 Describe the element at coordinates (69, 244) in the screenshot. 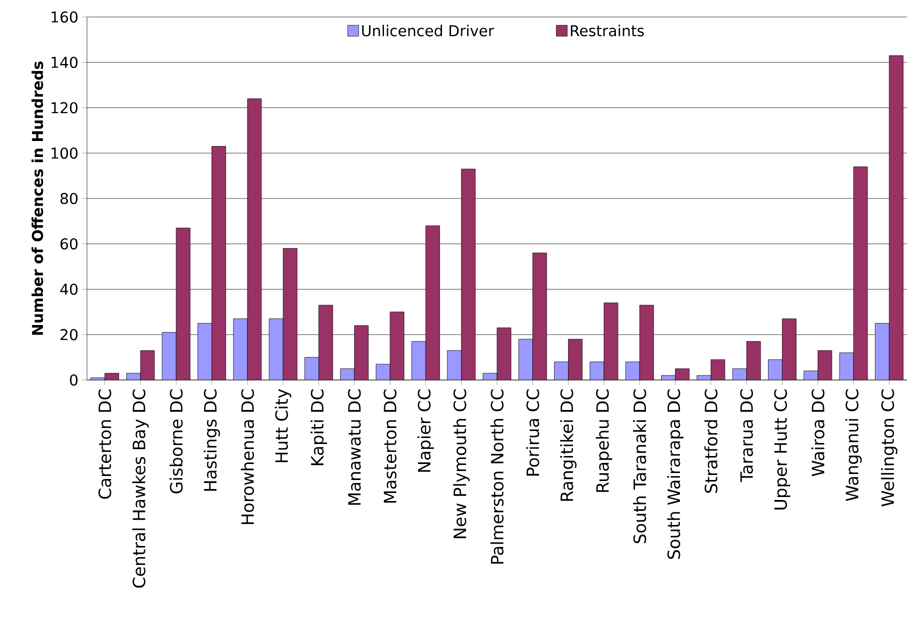

I see `y-tick-label: 60` at that location.